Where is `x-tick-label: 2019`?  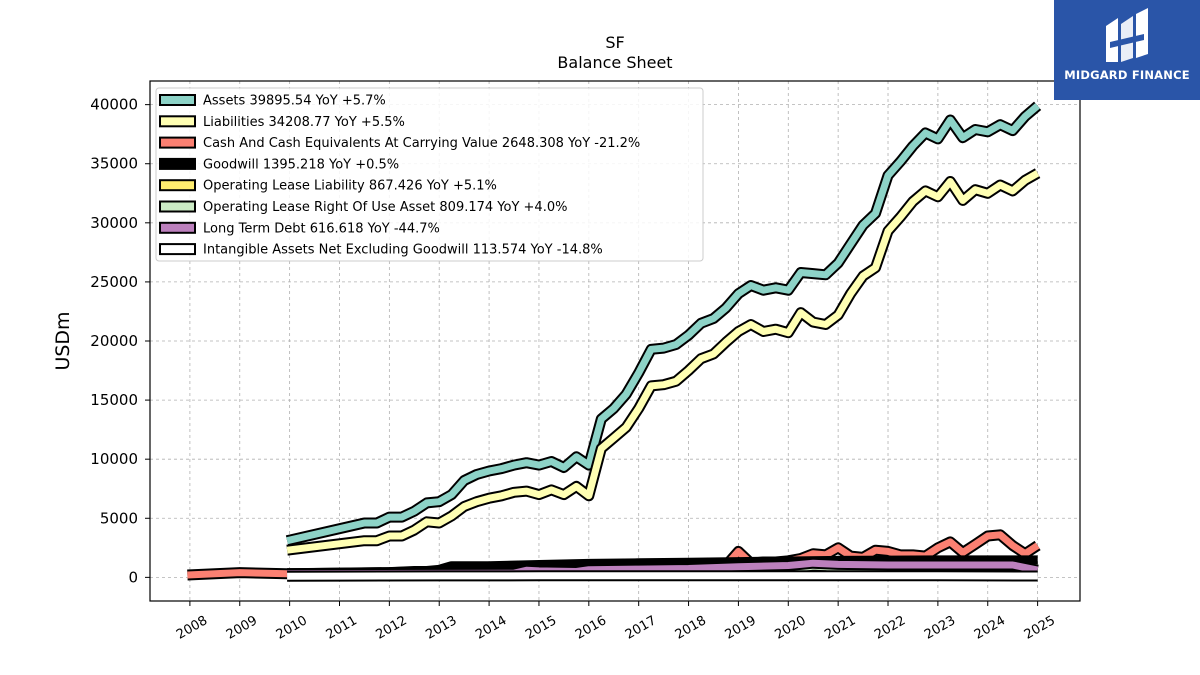
x-tick-label: 2019 is located at coordinates (741, 628).